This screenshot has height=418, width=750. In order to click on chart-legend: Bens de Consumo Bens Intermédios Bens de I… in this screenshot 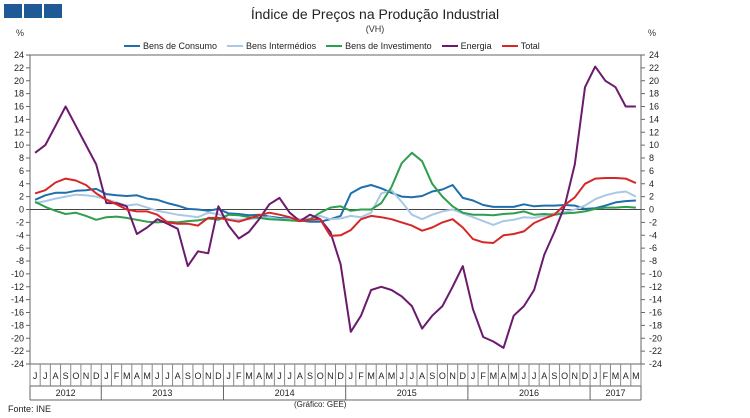, I will do `click(332, 46)`.